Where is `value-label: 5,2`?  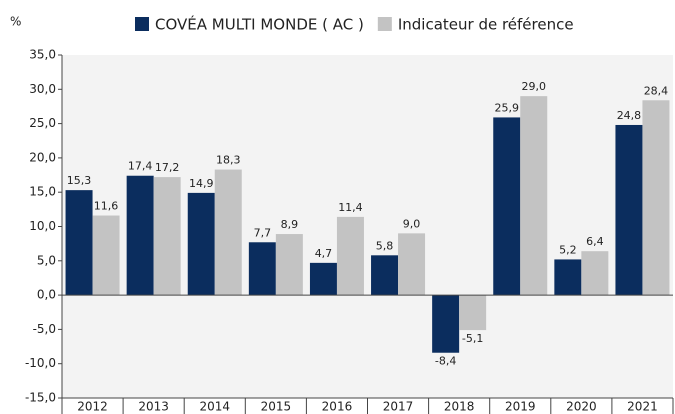 value-label: 5,2 is located at coordinates (568, 249).